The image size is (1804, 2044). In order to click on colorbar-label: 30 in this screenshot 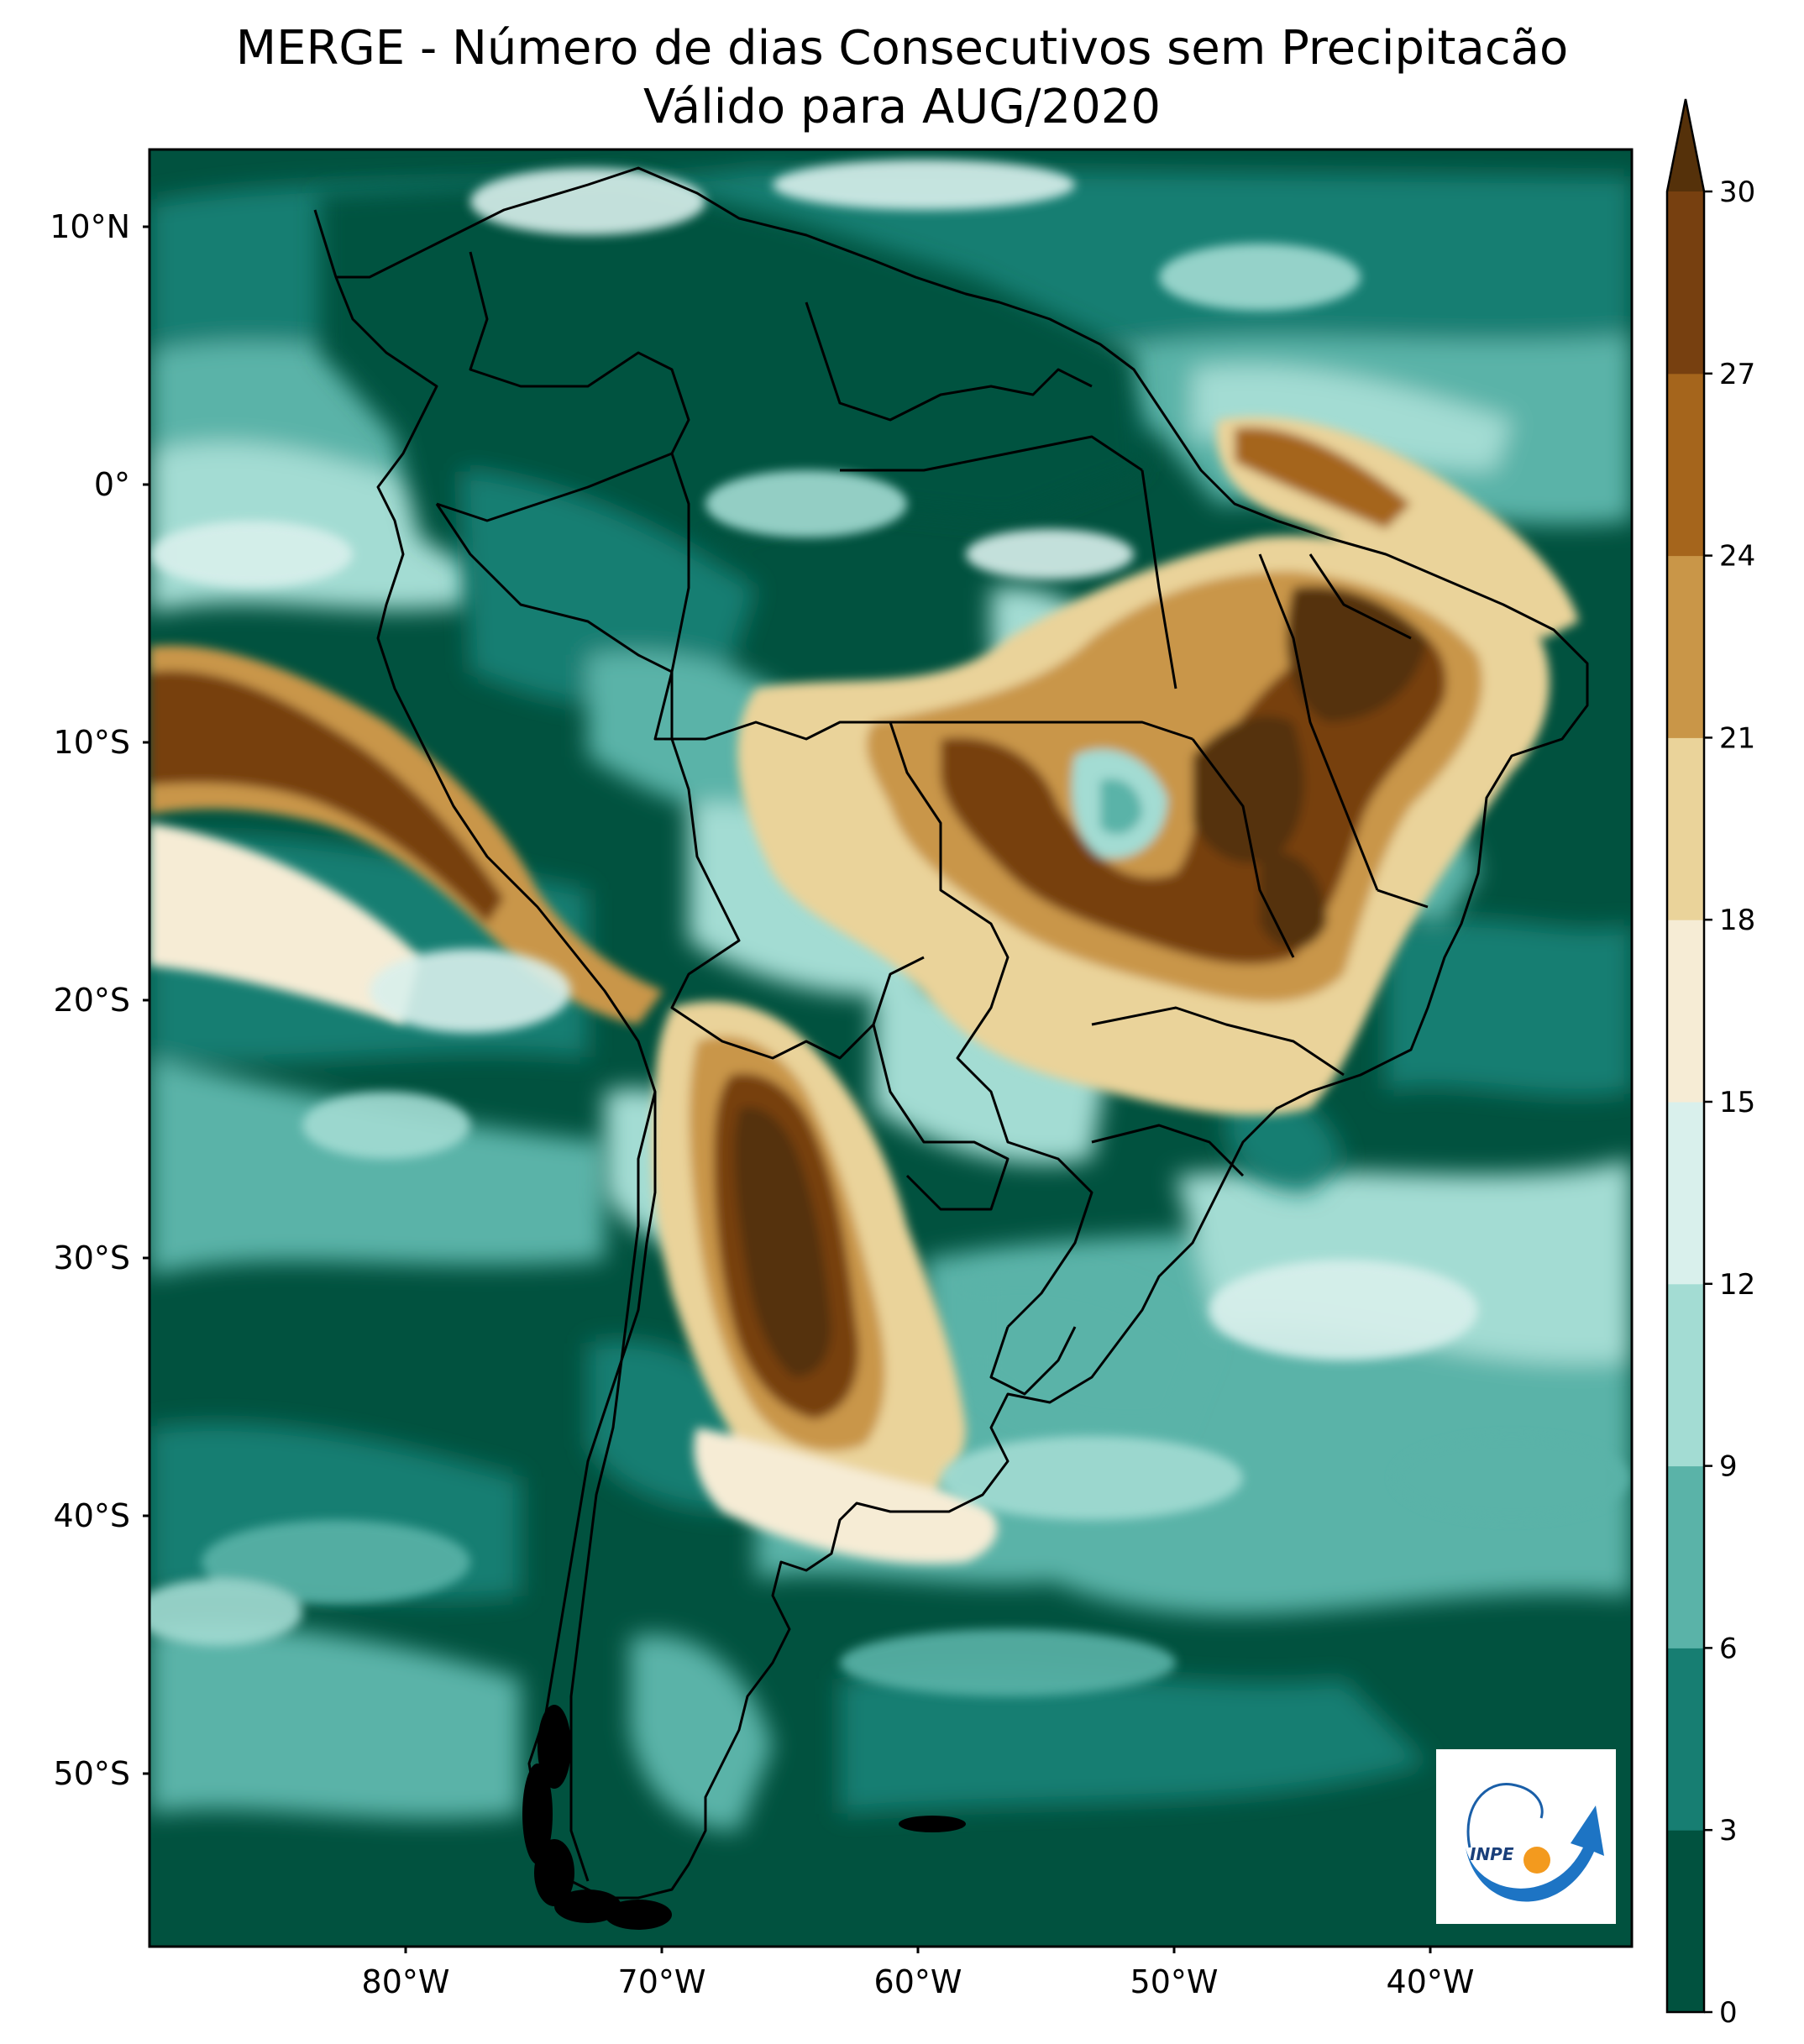, I will do `click(1737, 192)`.